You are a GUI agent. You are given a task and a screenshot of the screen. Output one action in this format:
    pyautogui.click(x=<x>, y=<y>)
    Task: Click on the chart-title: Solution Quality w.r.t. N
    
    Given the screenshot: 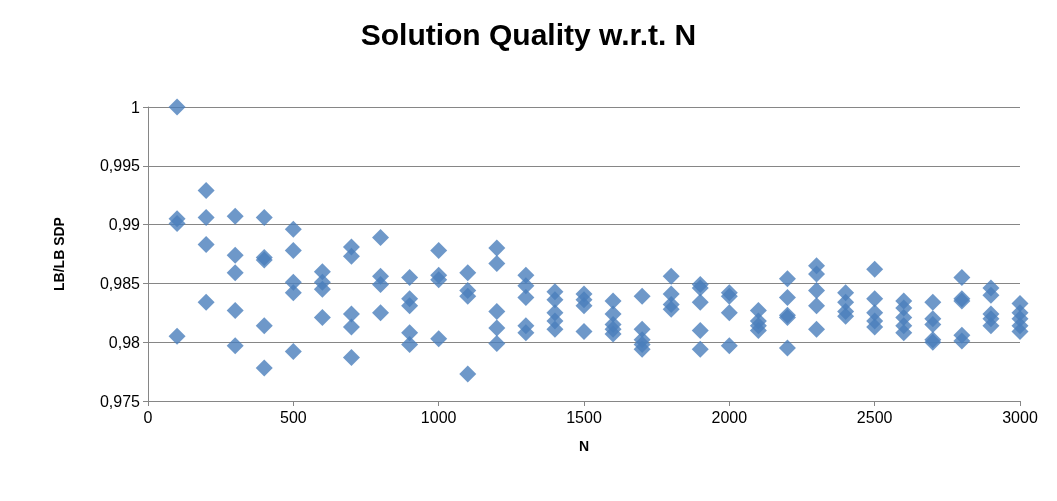 What is the action you would take?
    pyautogui.click(x=528, y=34)
    